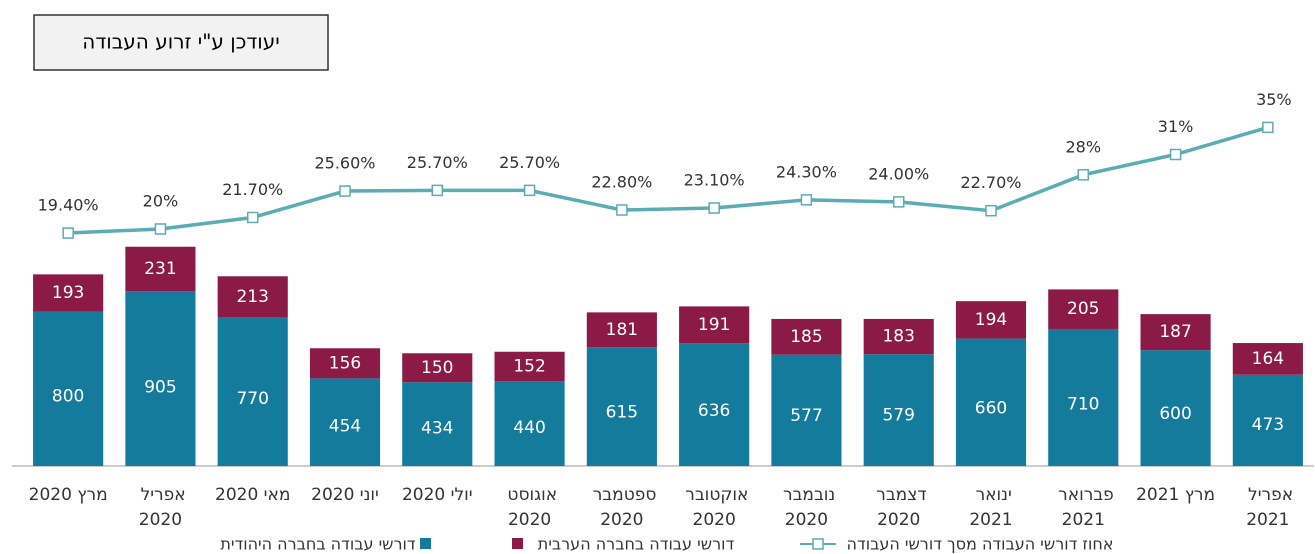  What do you see at coordinates (68, 205) in the screenshot?
I see `line-value-label: 19.40%` at bounding box center [68, 205].